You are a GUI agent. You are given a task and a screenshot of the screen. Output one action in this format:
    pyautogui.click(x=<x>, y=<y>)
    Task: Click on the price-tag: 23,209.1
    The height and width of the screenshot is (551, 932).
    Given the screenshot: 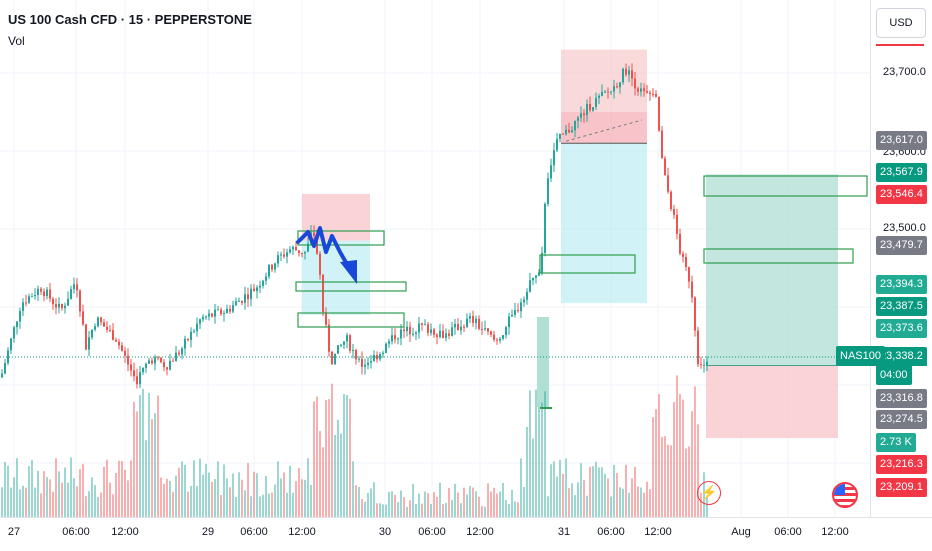 What is the action you would take?
    pyautogui.click(x=901, y=487)
    